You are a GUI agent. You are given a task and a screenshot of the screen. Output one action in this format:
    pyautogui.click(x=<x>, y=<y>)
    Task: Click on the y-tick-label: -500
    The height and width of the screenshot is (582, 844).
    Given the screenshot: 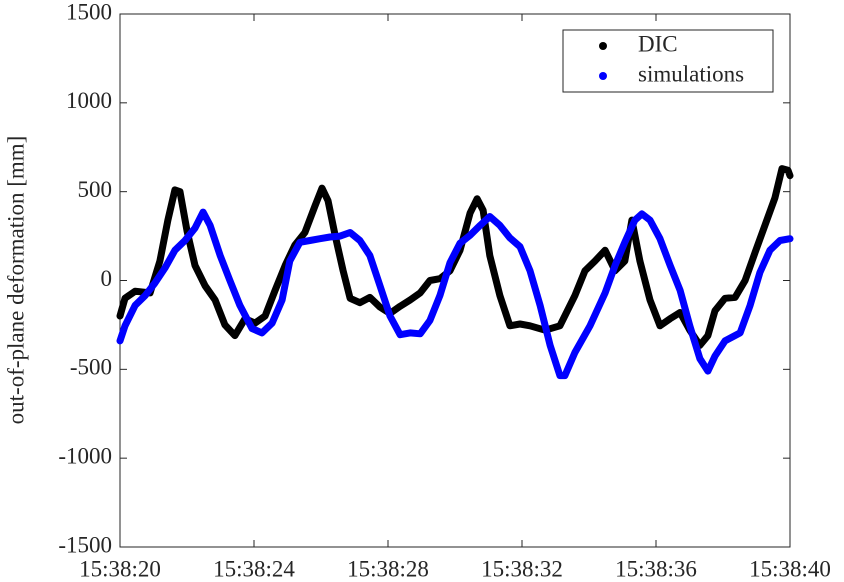 What is the action you would take?
    pyautogui.click(x=91, y=367)
    